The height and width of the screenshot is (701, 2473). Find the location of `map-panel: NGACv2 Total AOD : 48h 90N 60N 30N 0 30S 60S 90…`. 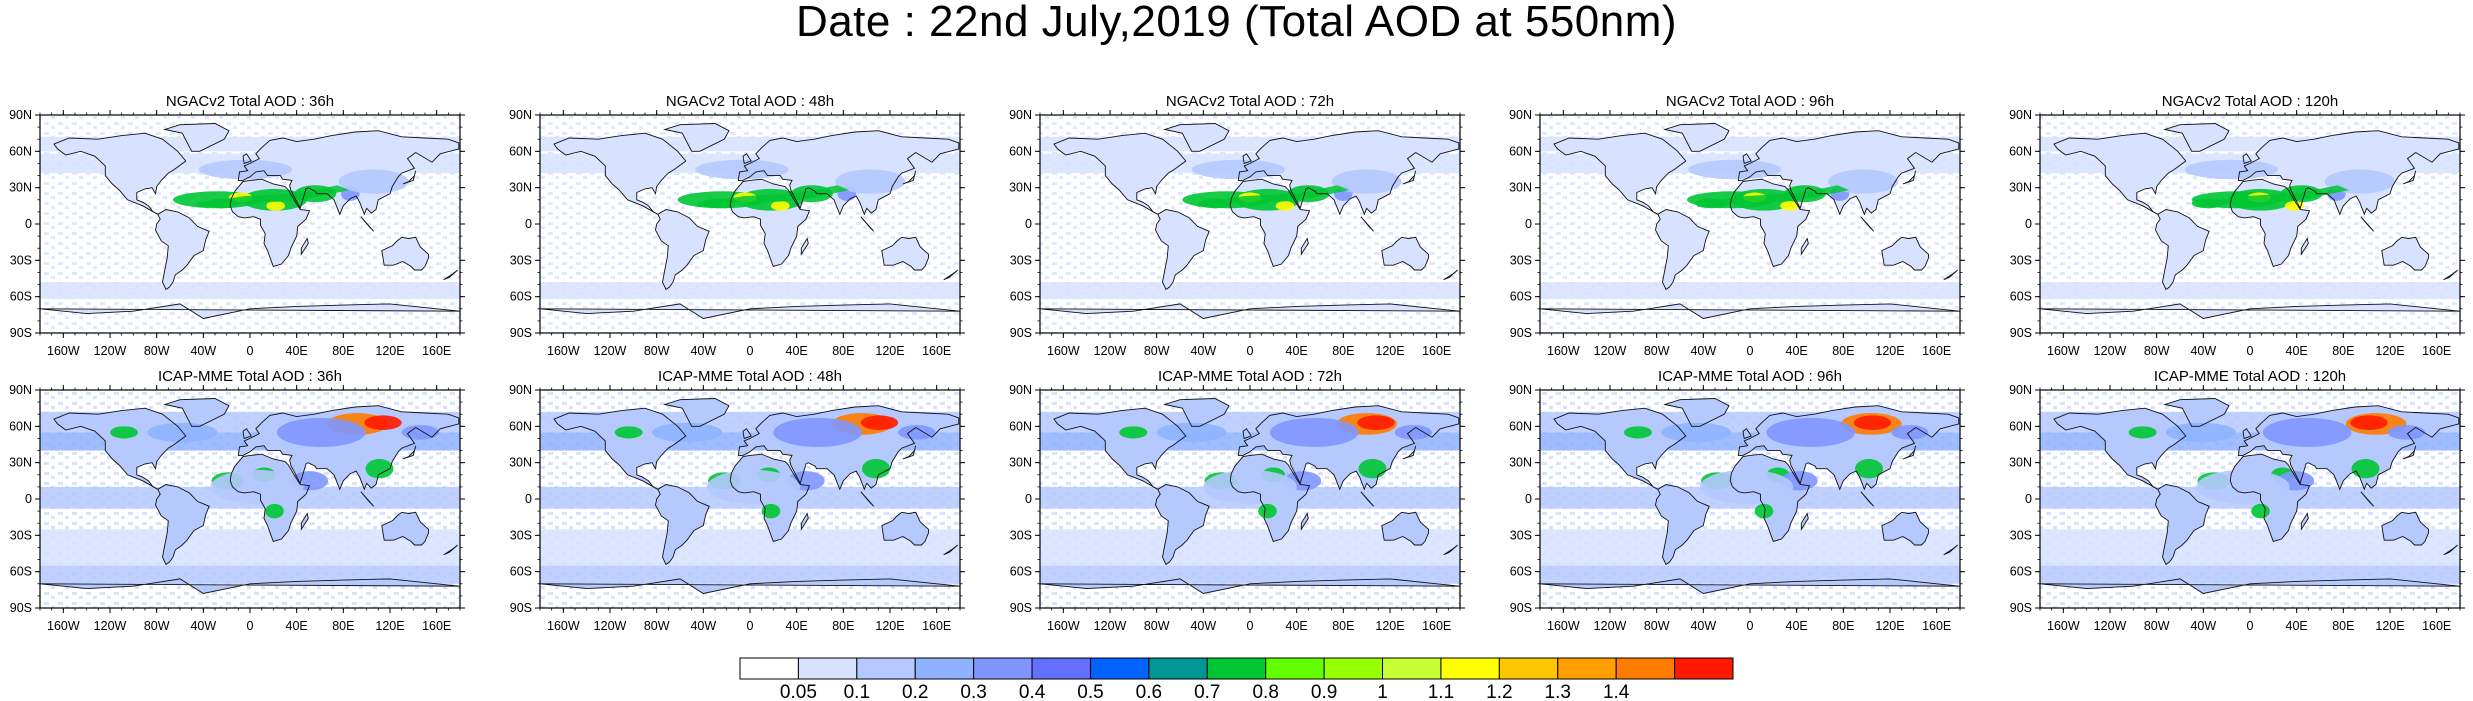

map-panel: NGACv2 Total AOD : 48h 90N 60N 30N 0 30S 60S 90… is located at coordinates (737, 225).